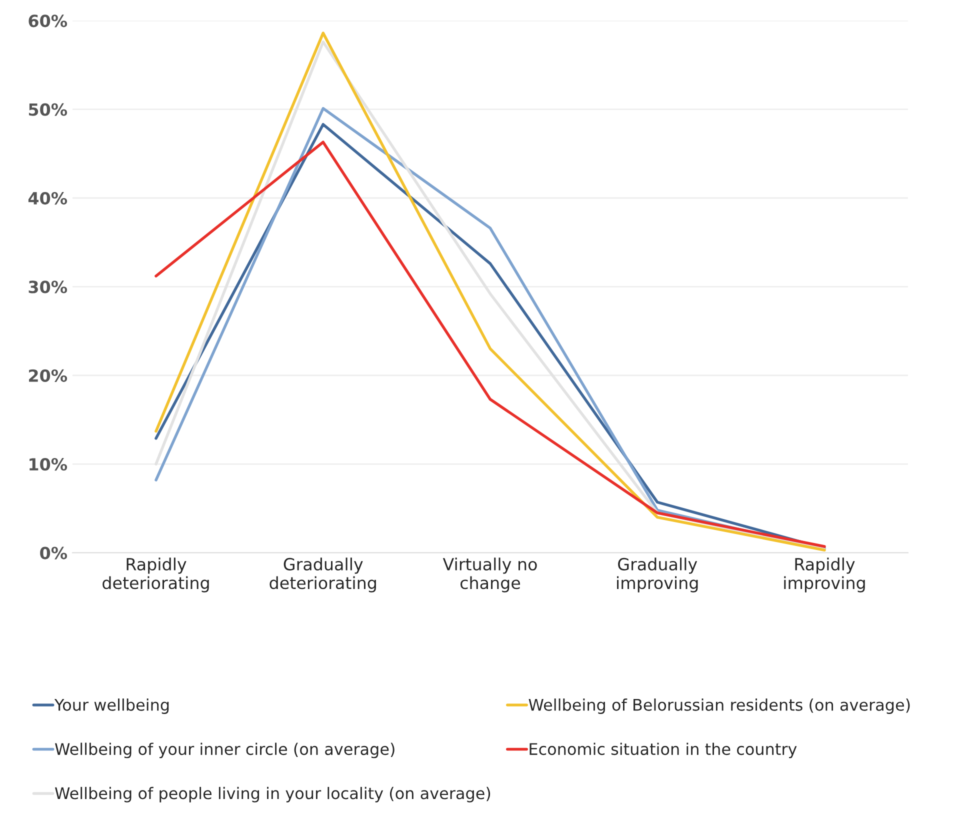 The height and width of the screenshot is (825, 966). Describe the element at coordinates (824, 575) in the screenshot. I see `x-tick-label: Rapidly improving` at that location.